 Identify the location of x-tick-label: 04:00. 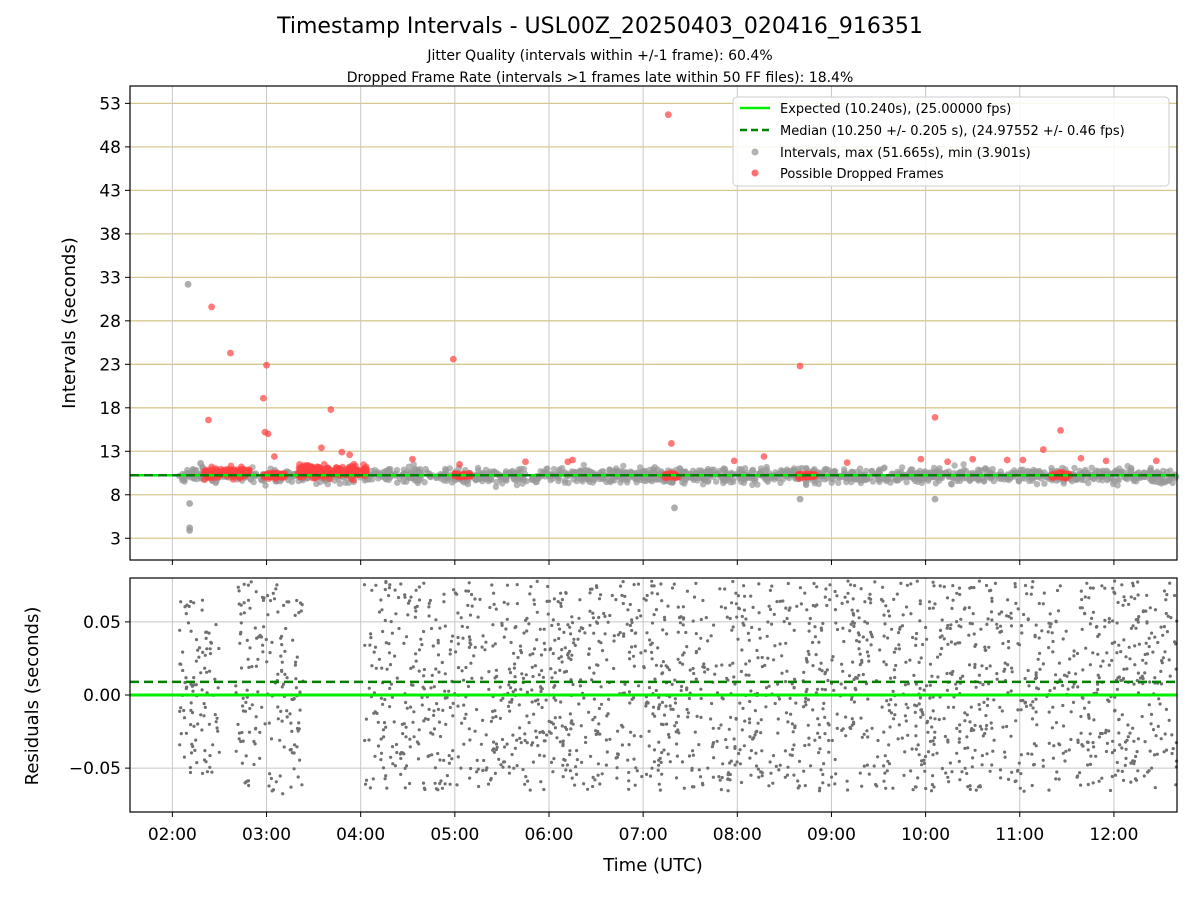
(360, 835).